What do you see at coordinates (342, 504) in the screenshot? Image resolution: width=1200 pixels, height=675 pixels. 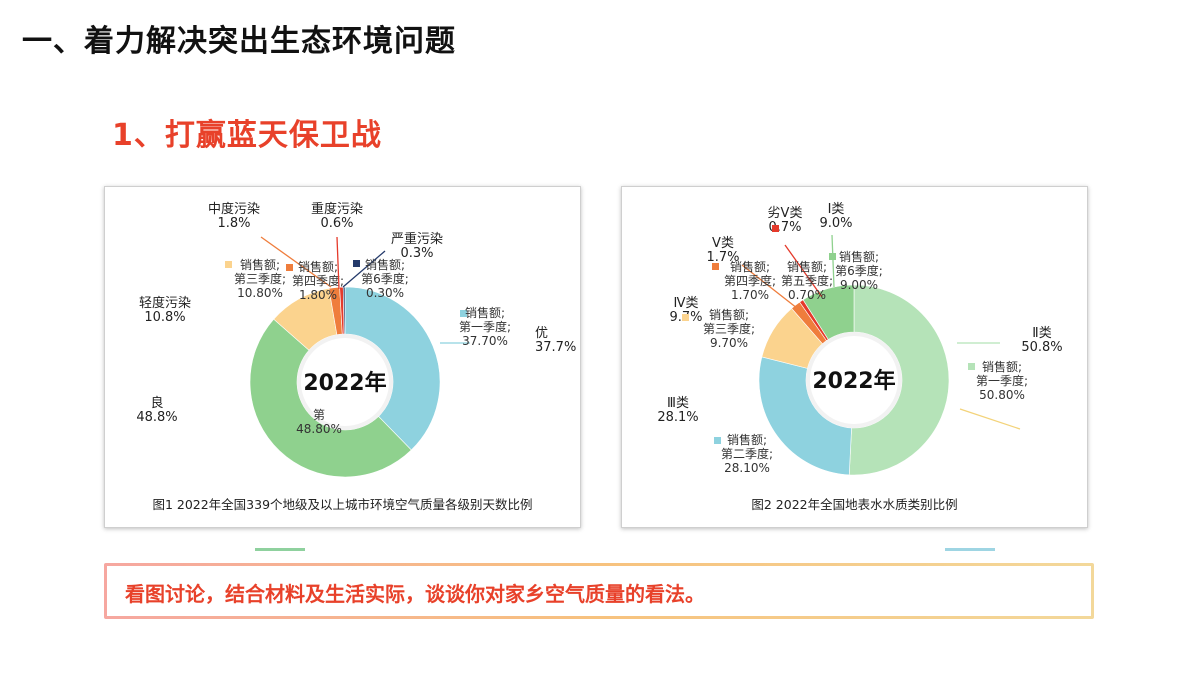 I see `chart-caption: 图1 2022年全国339个地级及以上城市环境空气质量各级别天数比例` at bounding box center [342, 504].